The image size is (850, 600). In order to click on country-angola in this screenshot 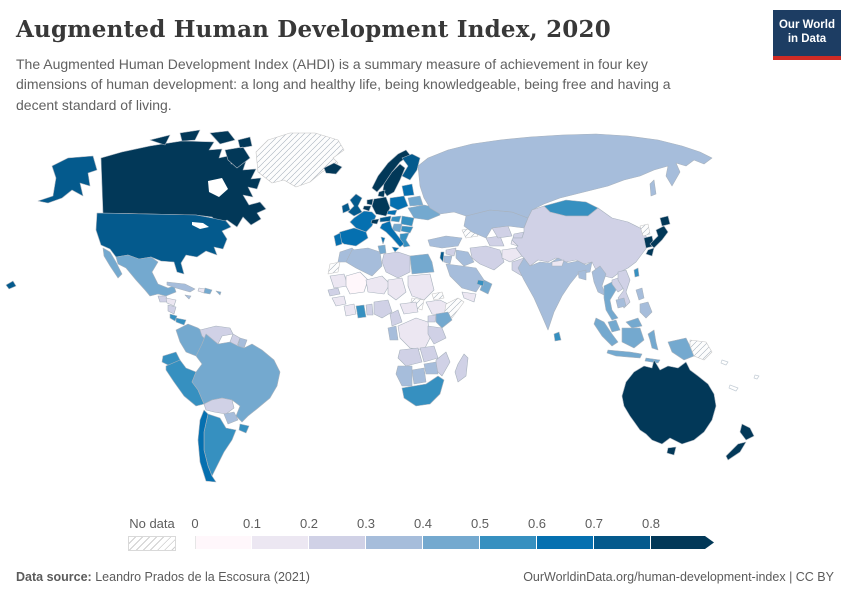, I will do `click(410, 357)`.